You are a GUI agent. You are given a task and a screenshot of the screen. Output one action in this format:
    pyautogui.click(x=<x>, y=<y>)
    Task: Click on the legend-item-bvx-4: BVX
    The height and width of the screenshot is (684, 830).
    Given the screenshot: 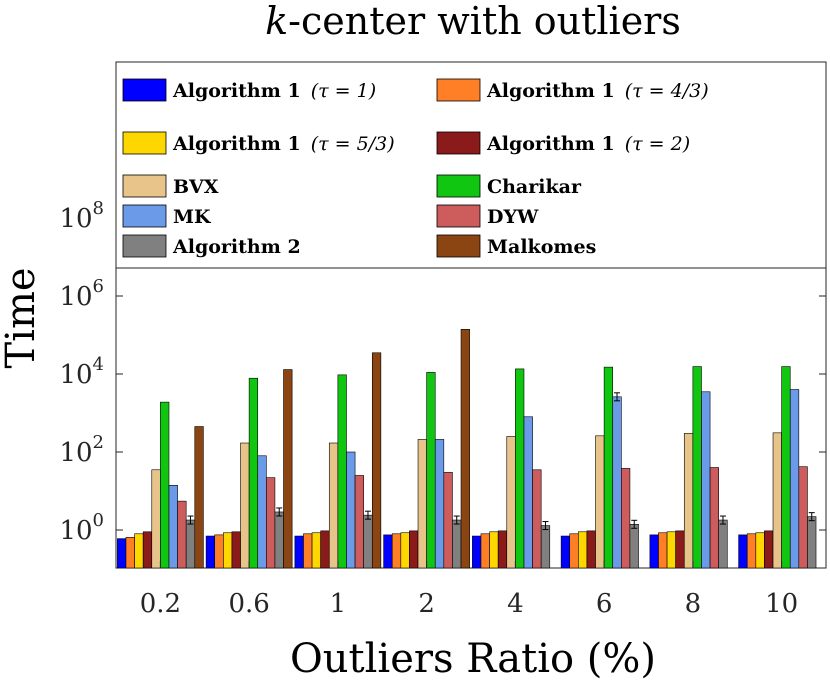 What is the action you would take?
    pyautogui.click(x=170, y=186)
    